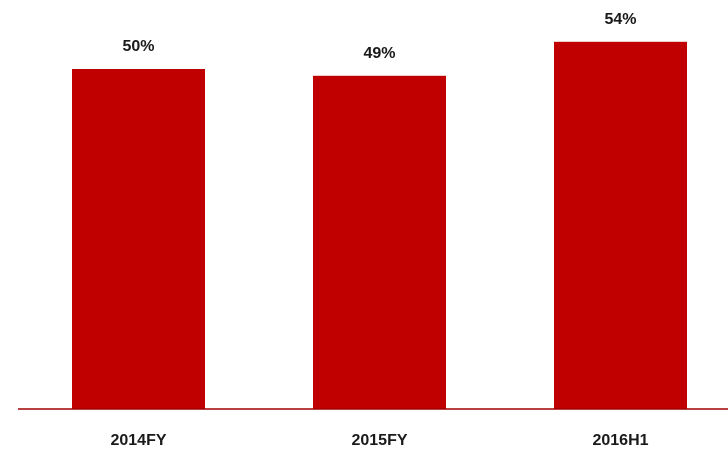  What do you see at coordinates (138, 46) in the screenshot?
I see `data-label: 50%` at bounding box center [138, 46].